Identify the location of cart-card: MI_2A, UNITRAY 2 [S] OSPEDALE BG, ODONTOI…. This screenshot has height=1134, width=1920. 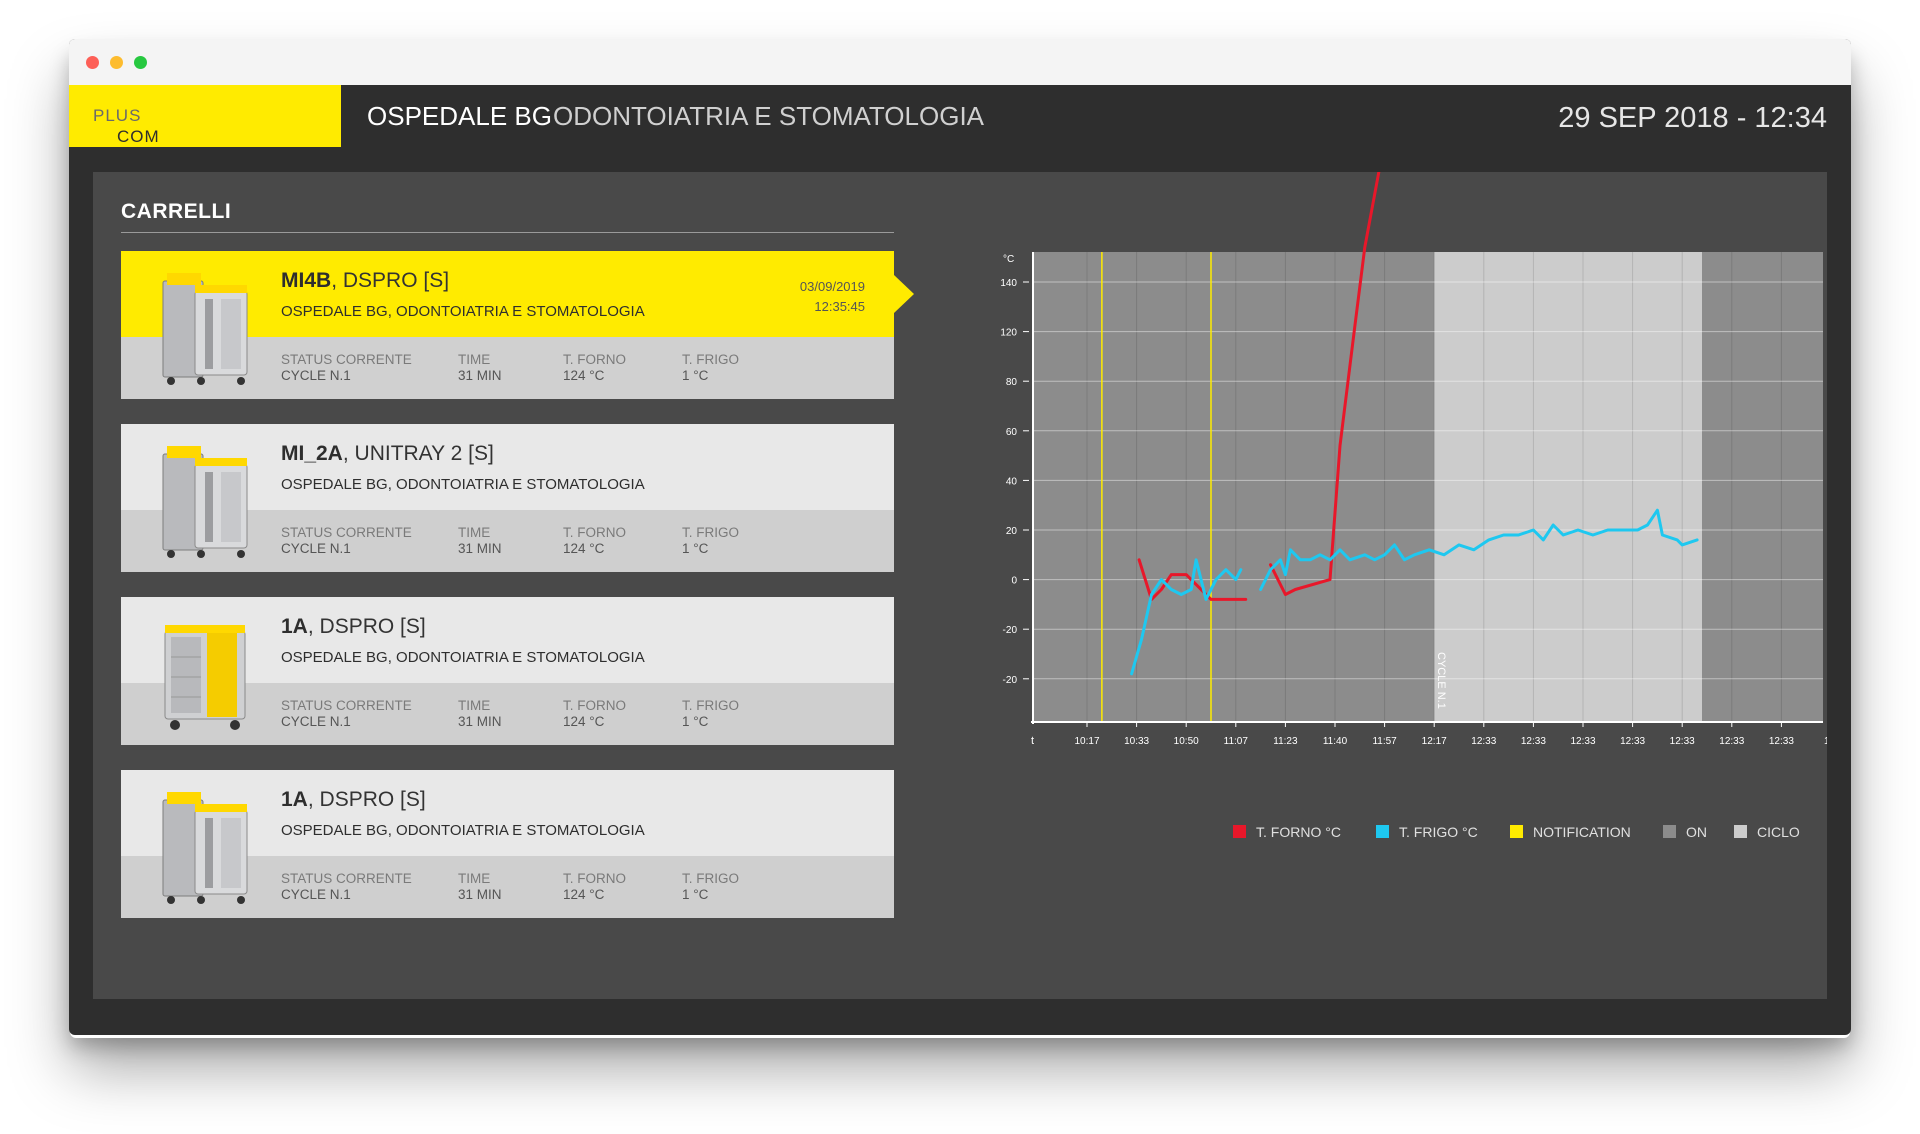
(507, 498).